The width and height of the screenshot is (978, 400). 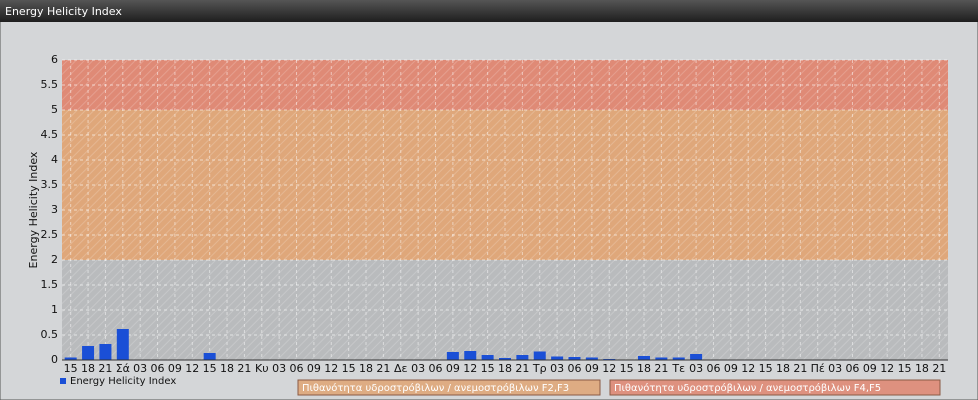 I want to click on y-tick-label: 0.5, so click(x=50, y=334).